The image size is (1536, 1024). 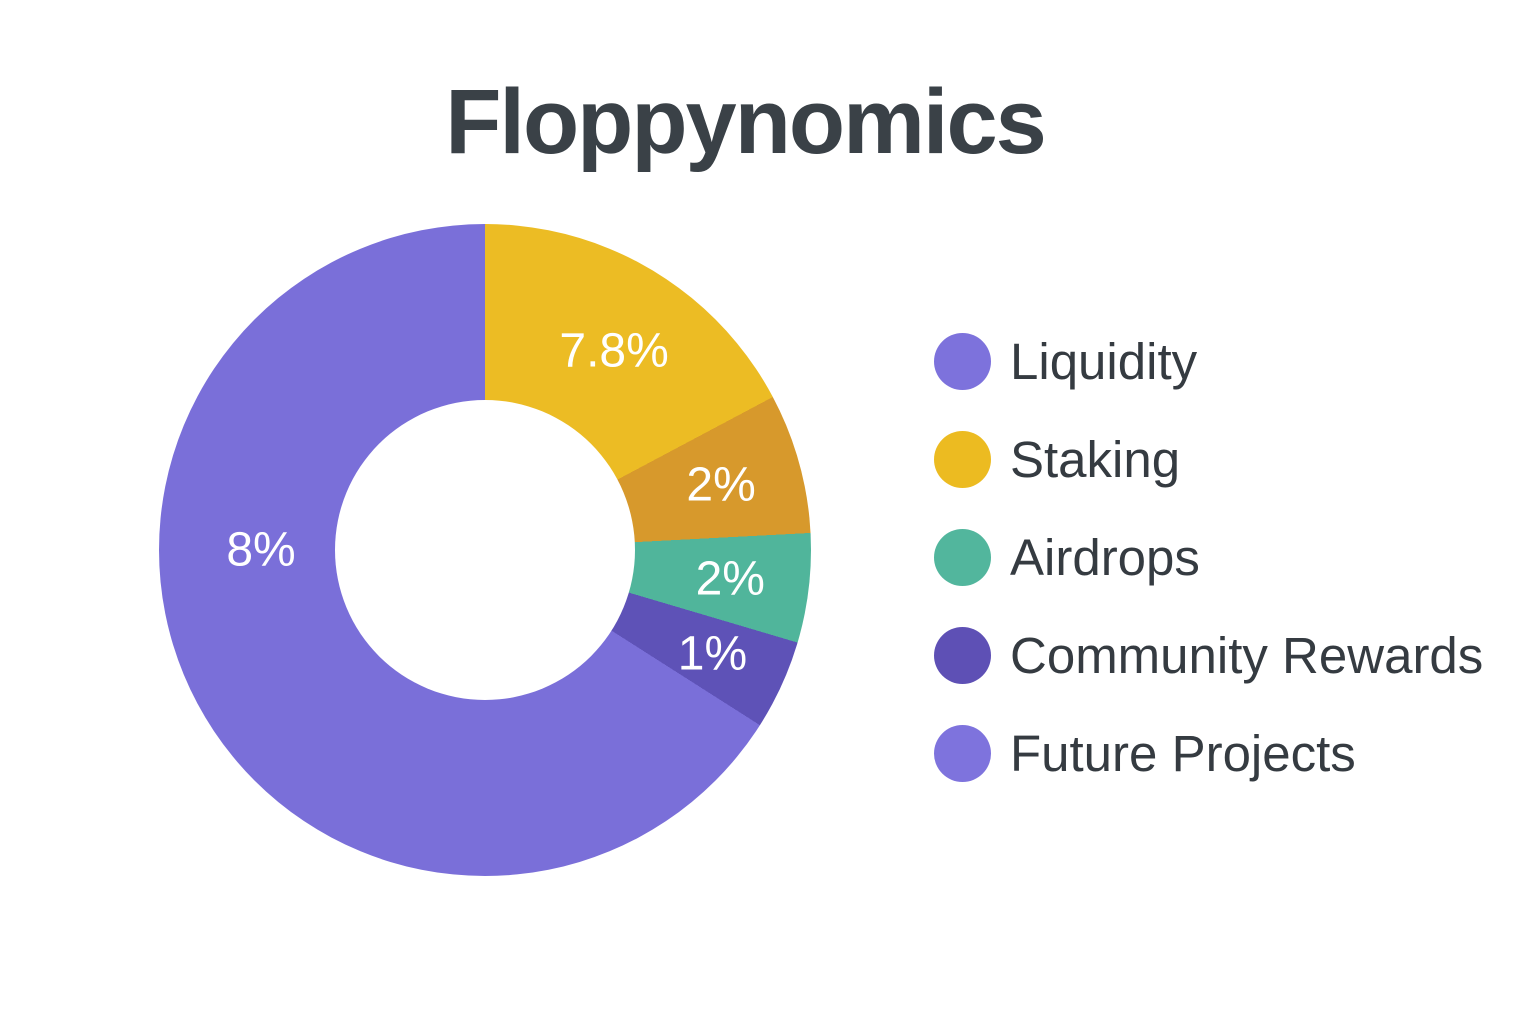 I want to click on legend-label-airdrops: Airdrops, so click(x=1105, y=557).